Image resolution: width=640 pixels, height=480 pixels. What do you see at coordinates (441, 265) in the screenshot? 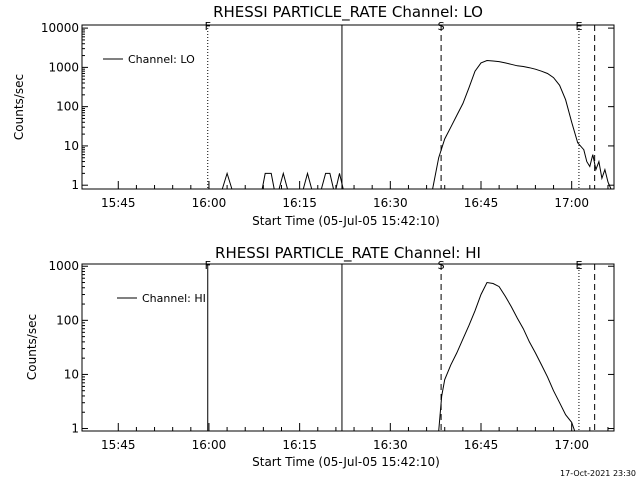
I see `panel-hi-marker-flag: S` at bounding box center [441, 265].